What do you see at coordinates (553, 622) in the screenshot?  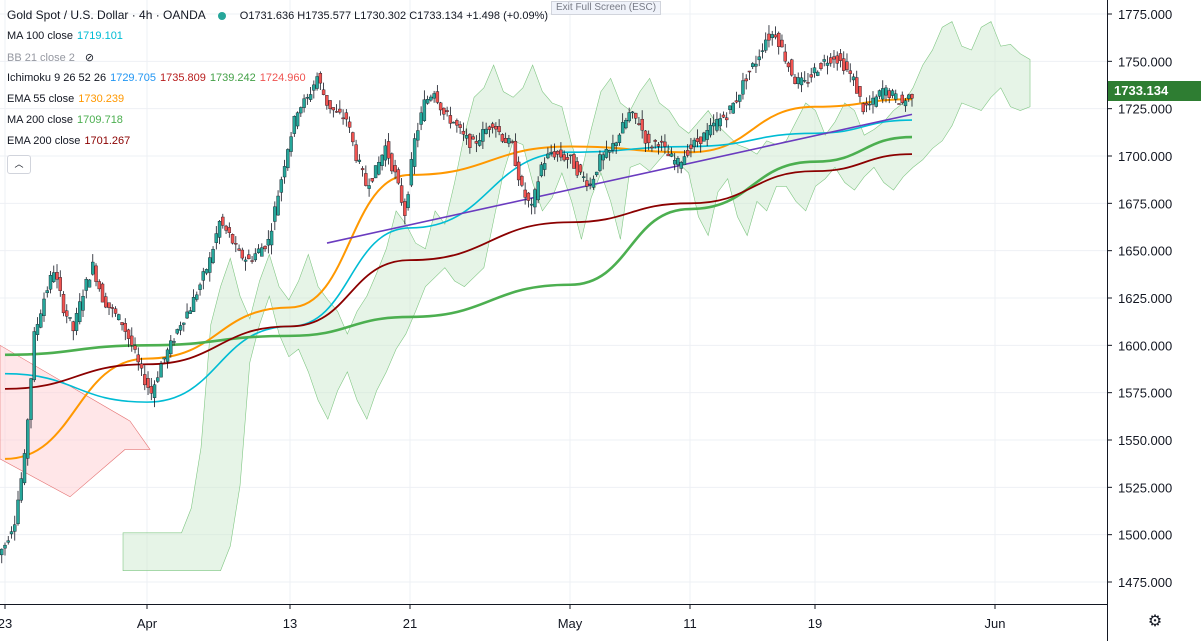 I see `time-axis: 23 Apr 13 21 May 11 19 Jun` at bounding box center [553, 622].